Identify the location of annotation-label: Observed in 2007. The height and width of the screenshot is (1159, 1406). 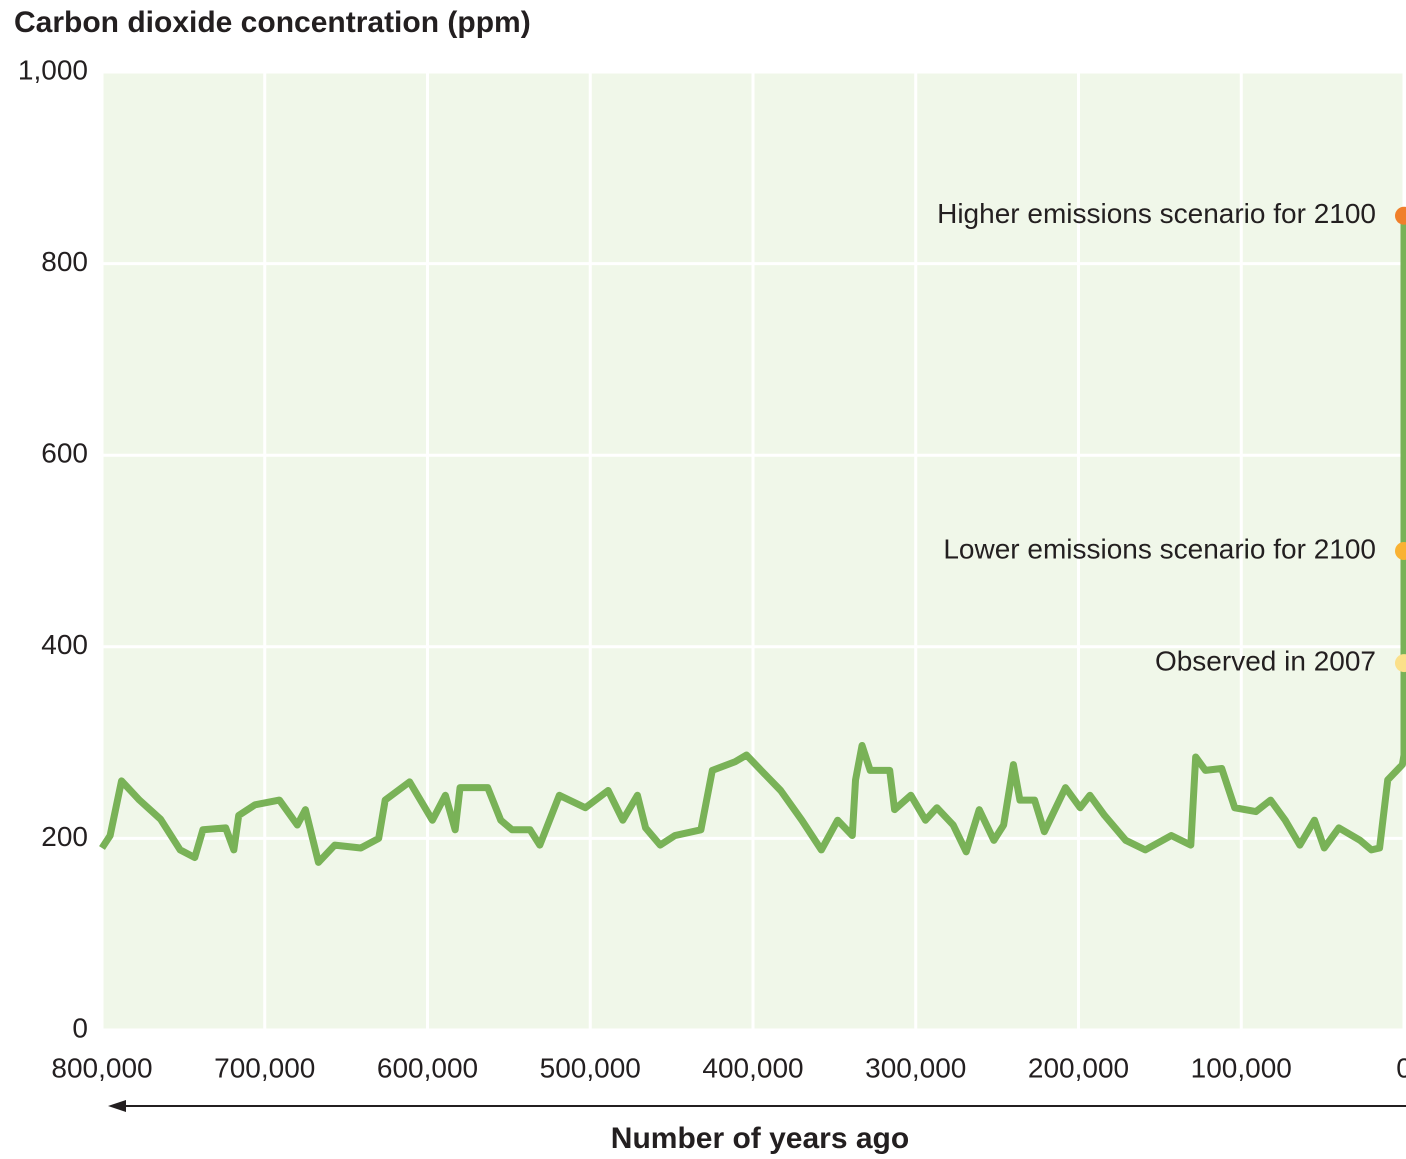
(1265, 660).